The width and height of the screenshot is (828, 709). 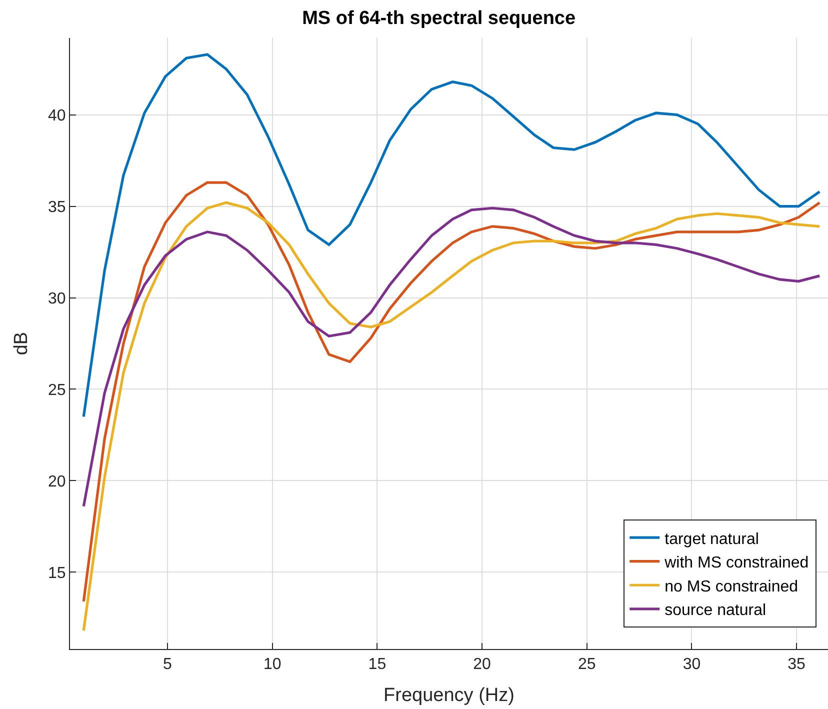 I want to click on x-tick-label: 35, so click(x=797, y=665).